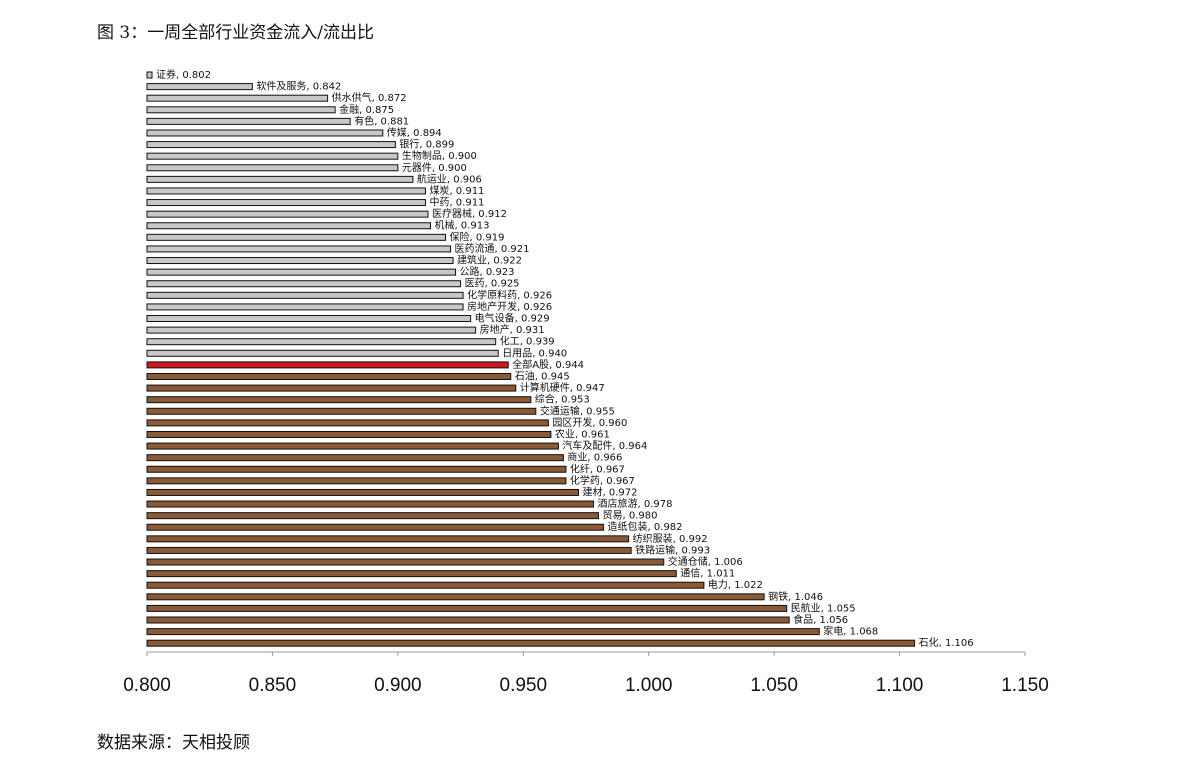  What do you see at coordinates (492, 306) in the screenshot?
I see `category-label: 房地产开发` at bounding box center [492, 306].